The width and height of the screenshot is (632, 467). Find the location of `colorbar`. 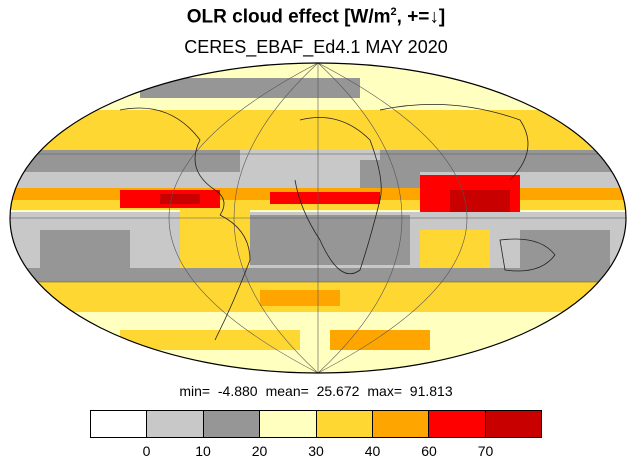

colorbar is located at coordinates (316, 424).